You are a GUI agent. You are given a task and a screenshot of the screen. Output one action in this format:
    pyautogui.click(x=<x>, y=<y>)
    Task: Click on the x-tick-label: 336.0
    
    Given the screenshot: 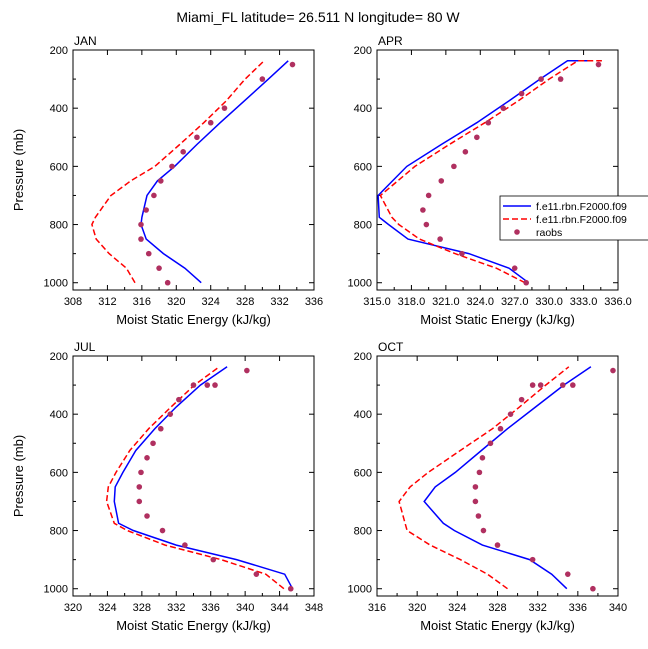 What is the action you would take?
    pyautogui.click(x=618, y=302)
    